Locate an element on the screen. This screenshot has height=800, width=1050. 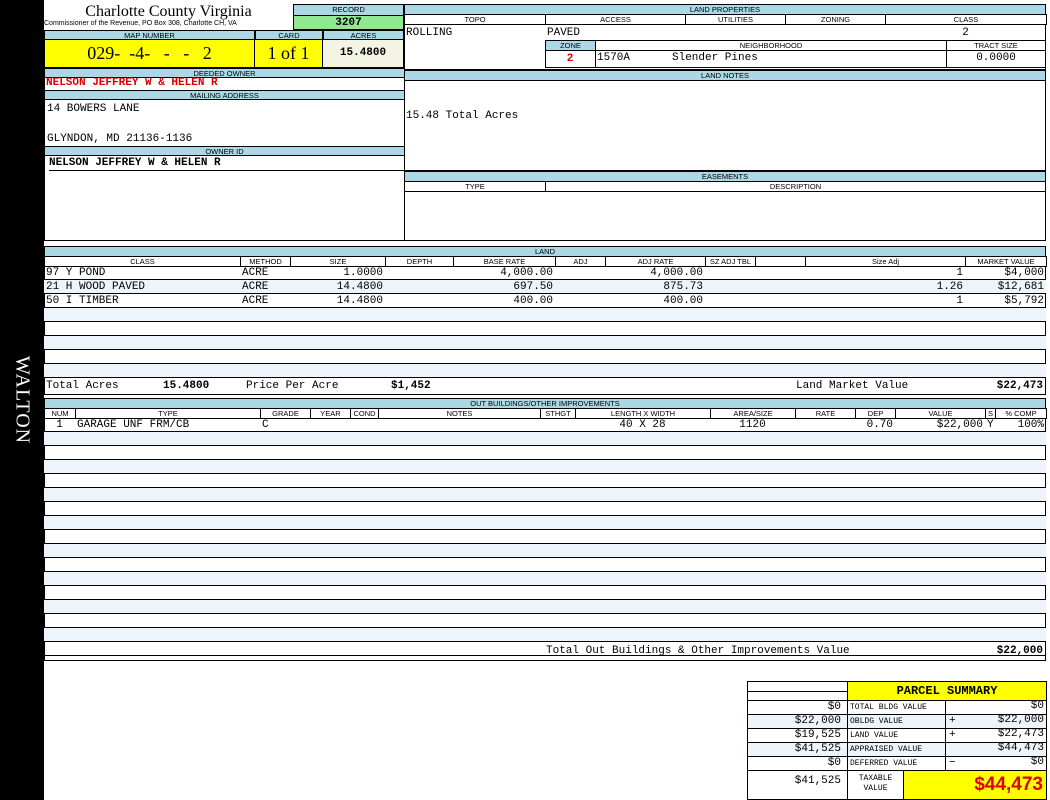
district-sidebar: WALTON is located at coordinates (22, 400).